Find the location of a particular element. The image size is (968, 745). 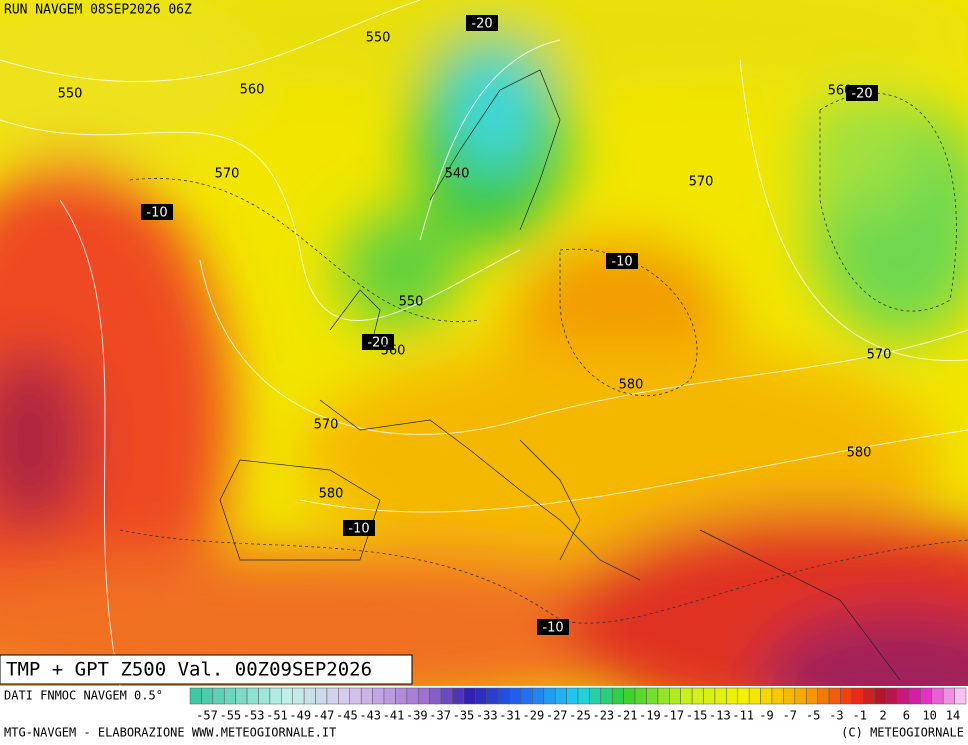

title-box is located at coordinates (206, 669).